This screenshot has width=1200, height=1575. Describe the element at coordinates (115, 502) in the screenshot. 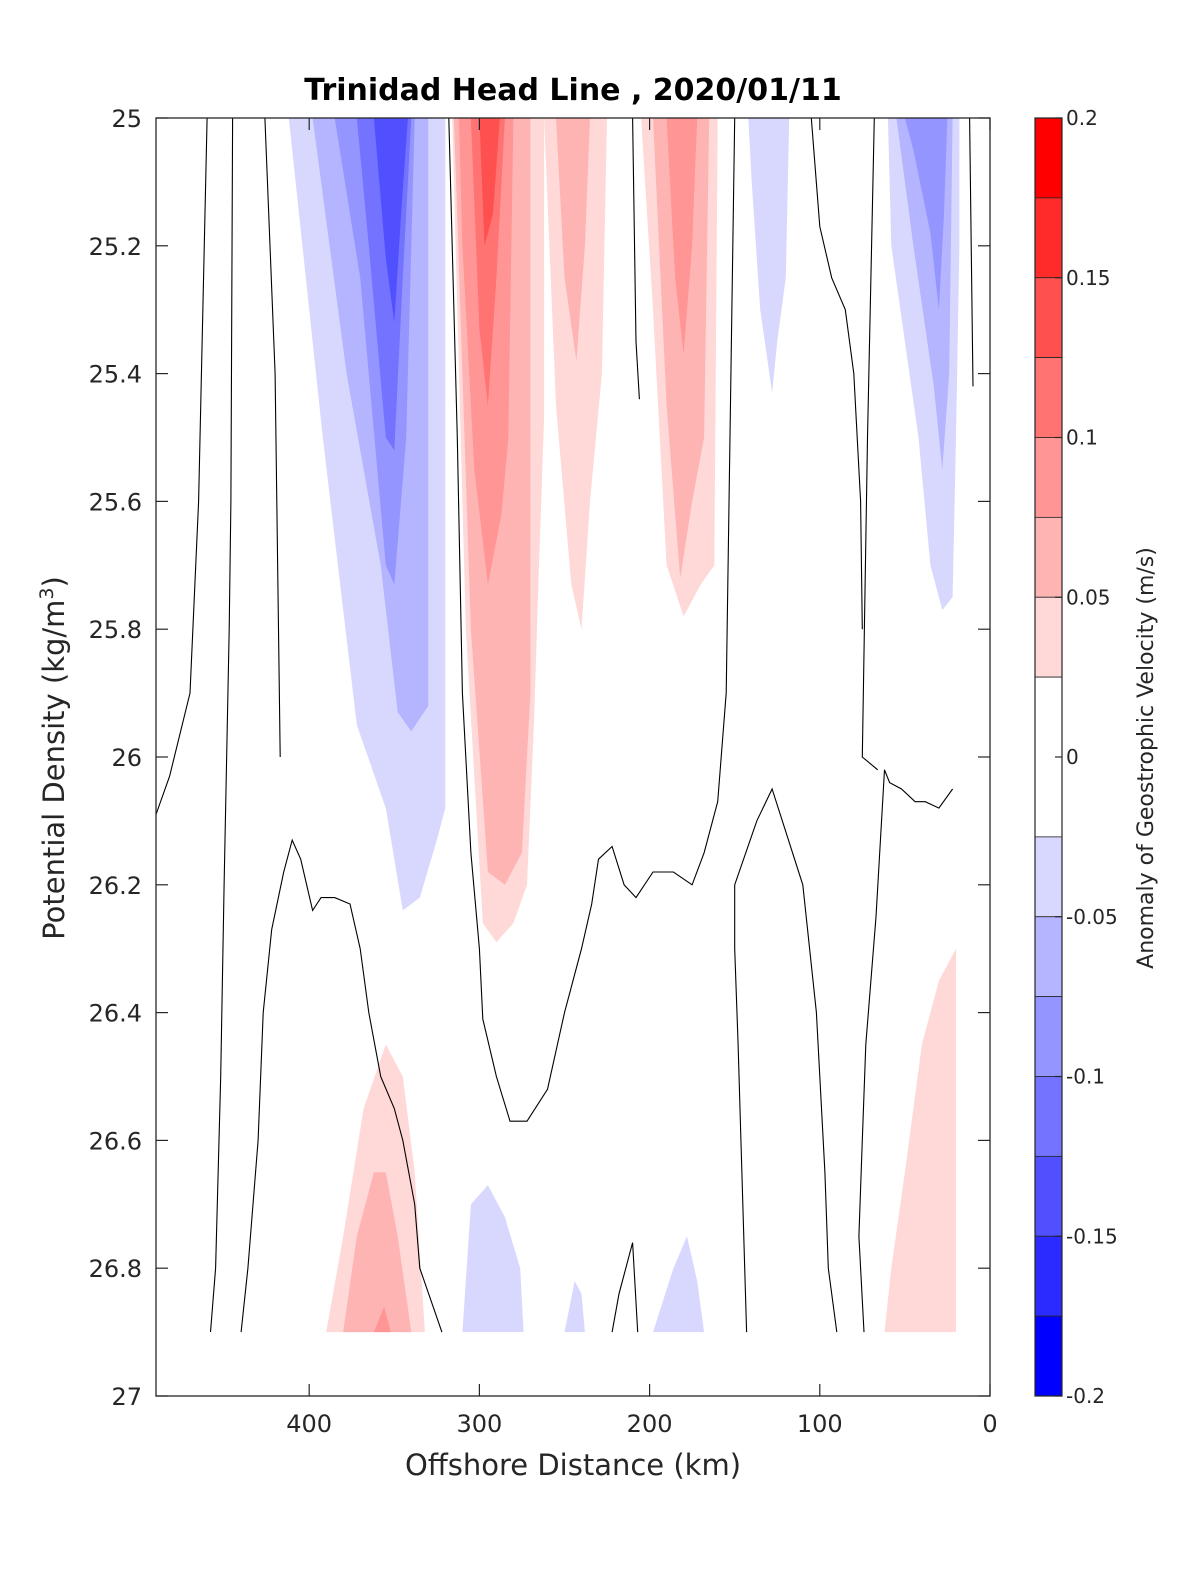

I see `y-tick-label: 25.6` at that location.